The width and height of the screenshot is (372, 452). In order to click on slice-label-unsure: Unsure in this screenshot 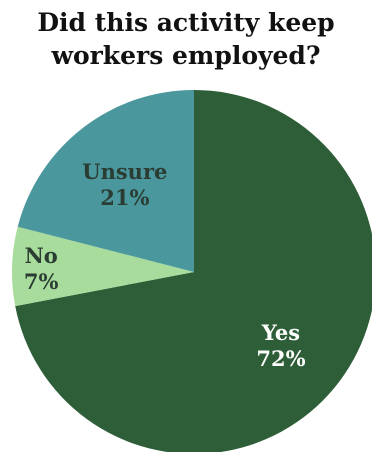, I will do `click(124, 171)`.